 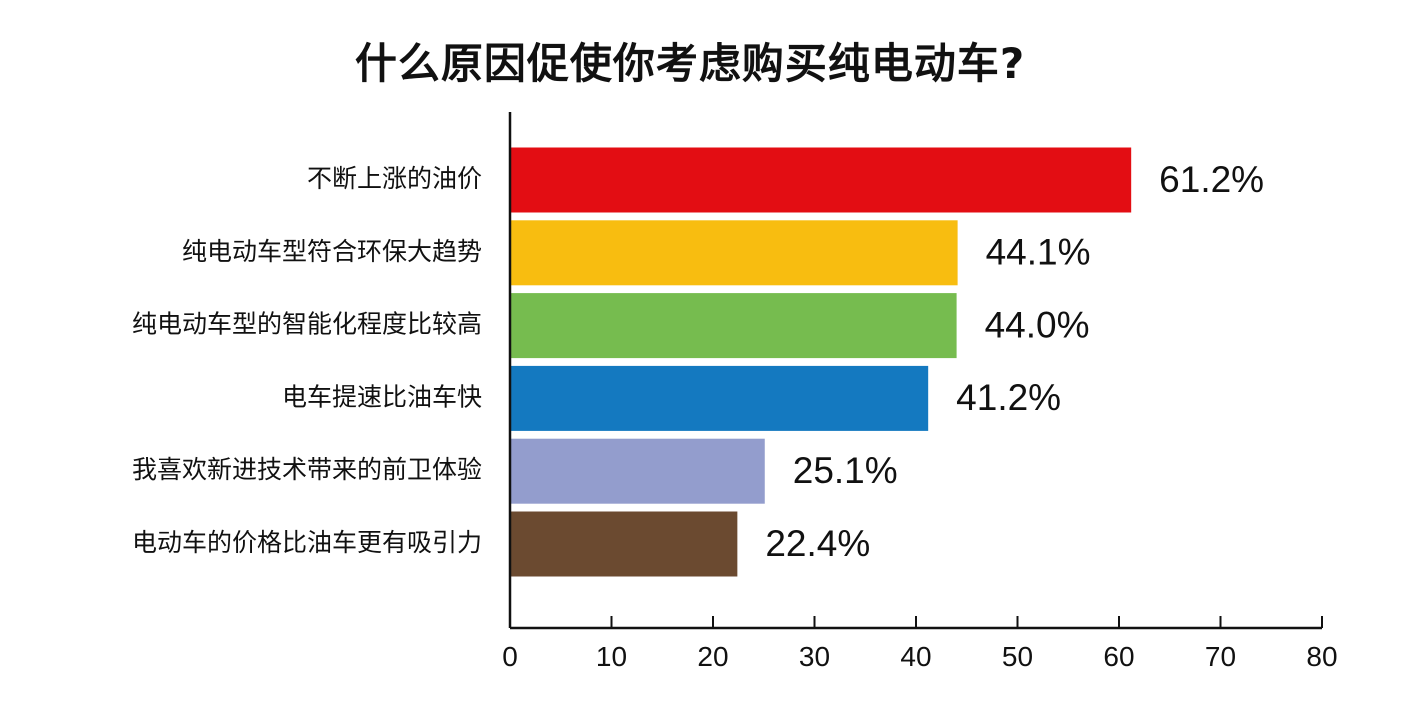 What do you see at coordinates (1220, 656) in the screenshot?
I see `x-tick-label: 70` at bounding box center [1220, 656].